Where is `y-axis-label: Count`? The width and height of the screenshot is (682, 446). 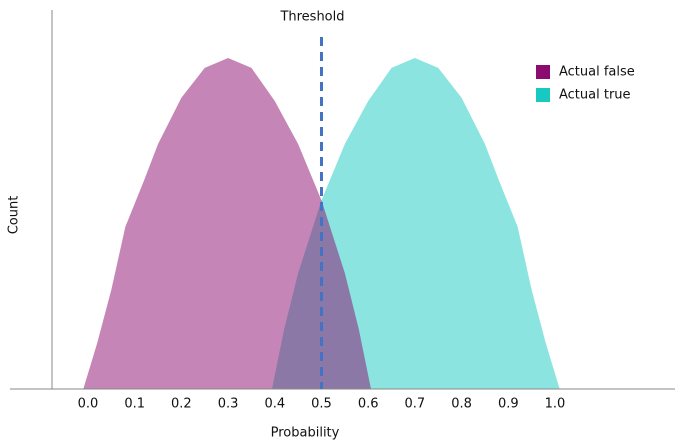
y-axis-label: Count is located at coordinates (14, 215).